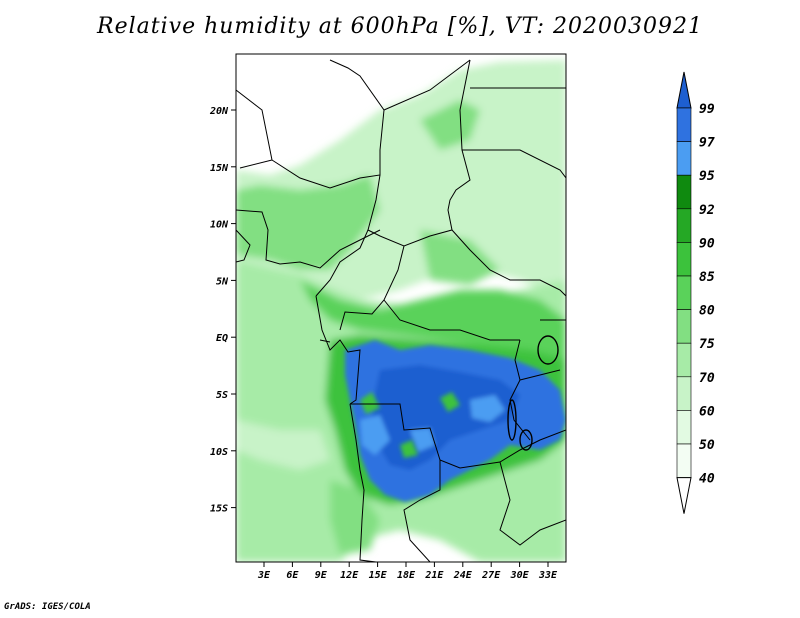 The height and width of the screenshot is (618, 800). I want to click on grads-credit: GrADS: IGES/COLA, so click(47, 607).